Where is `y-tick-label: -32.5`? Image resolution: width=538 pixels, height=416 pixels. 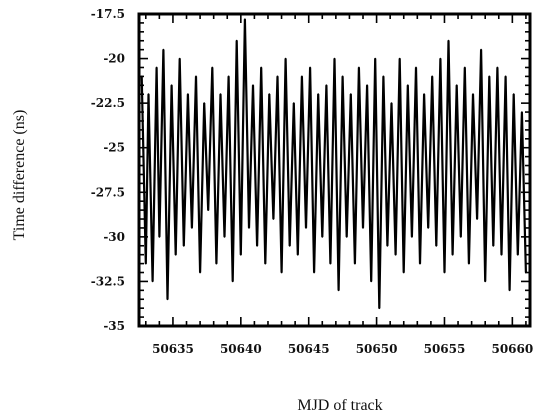 y-tick-label: -32.5 is located at coordinates (108, 281).